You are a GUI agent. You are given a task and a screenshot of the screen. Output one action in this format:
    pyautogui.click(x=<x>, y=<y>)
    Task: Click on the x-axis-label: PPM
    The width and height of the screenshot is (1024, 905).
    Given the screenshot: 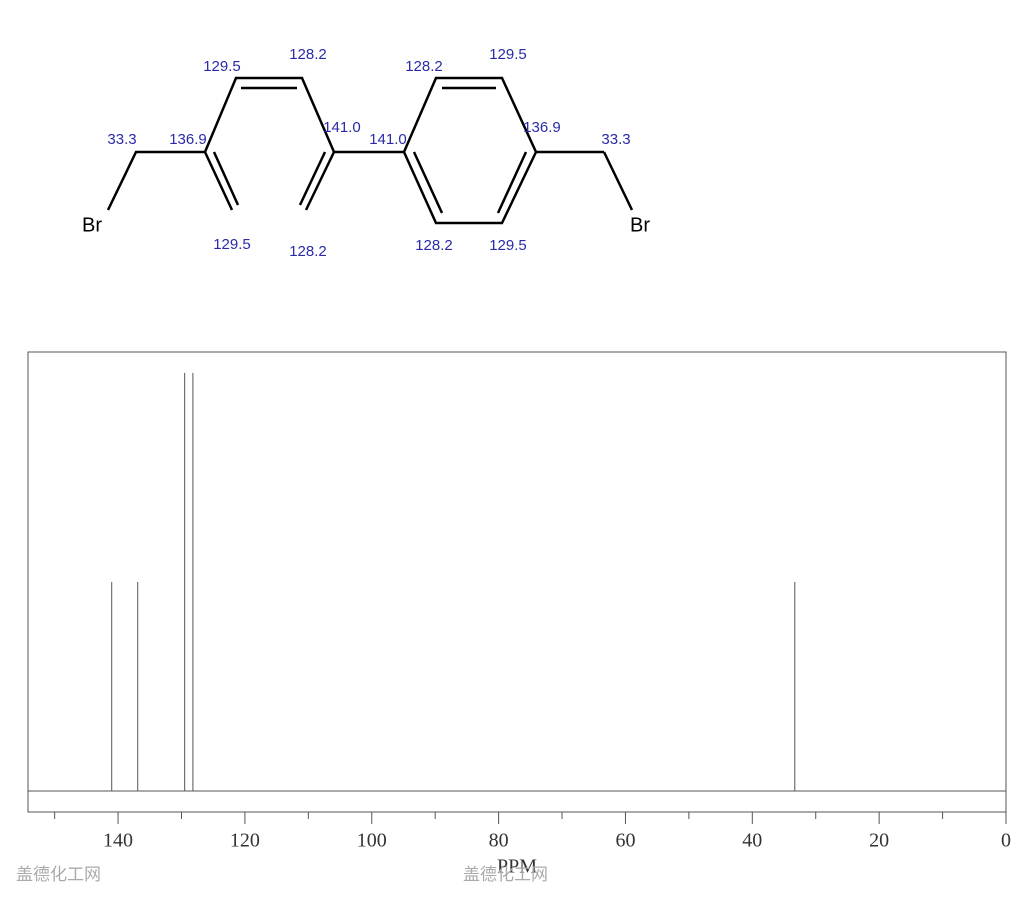 What is the action you would take?
    pyautogui.click(x=517, y=867)
    